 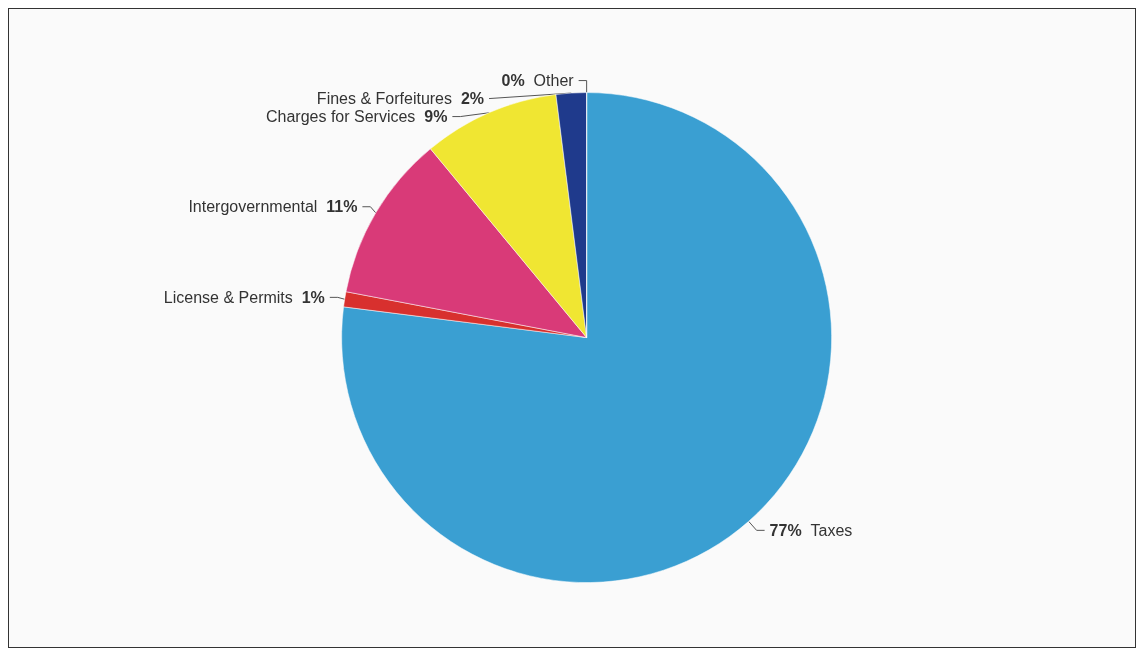 I want to click on data-label: 11%, so click(x=342, y=207).